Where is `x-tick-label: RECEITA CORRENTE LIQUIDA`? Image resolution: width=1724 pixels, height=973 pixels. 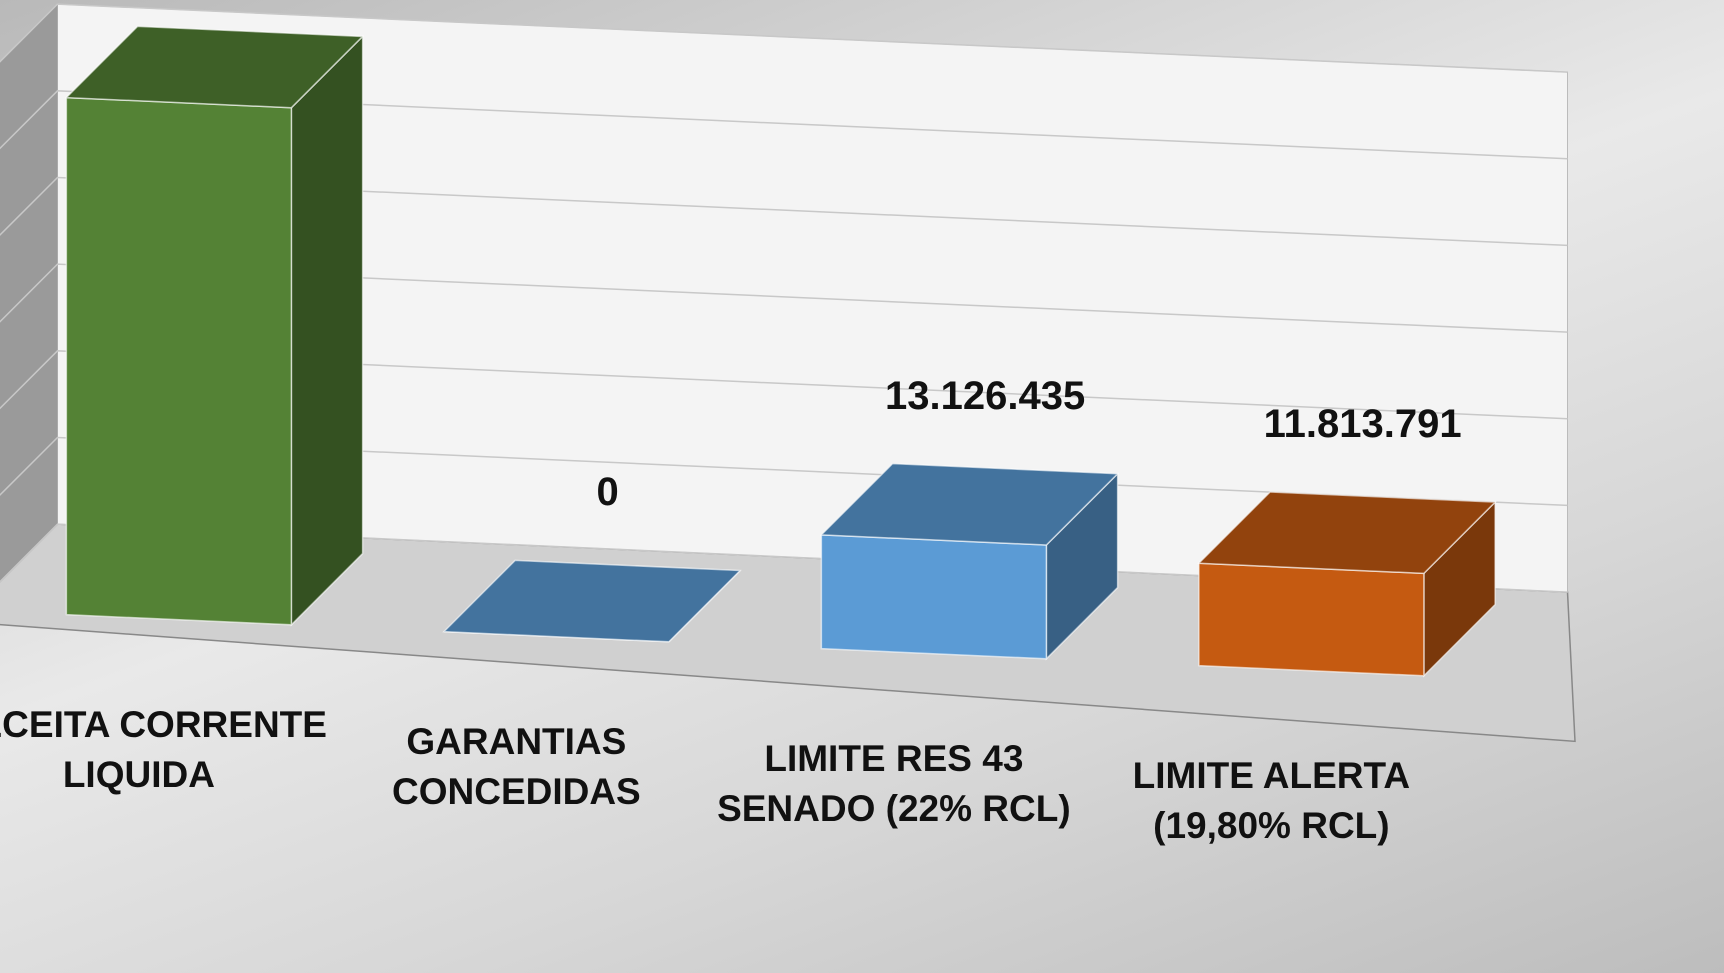 x-tick-label: RECEITA CORRENTE LIQUIDA is located at coordinates (163, 749).